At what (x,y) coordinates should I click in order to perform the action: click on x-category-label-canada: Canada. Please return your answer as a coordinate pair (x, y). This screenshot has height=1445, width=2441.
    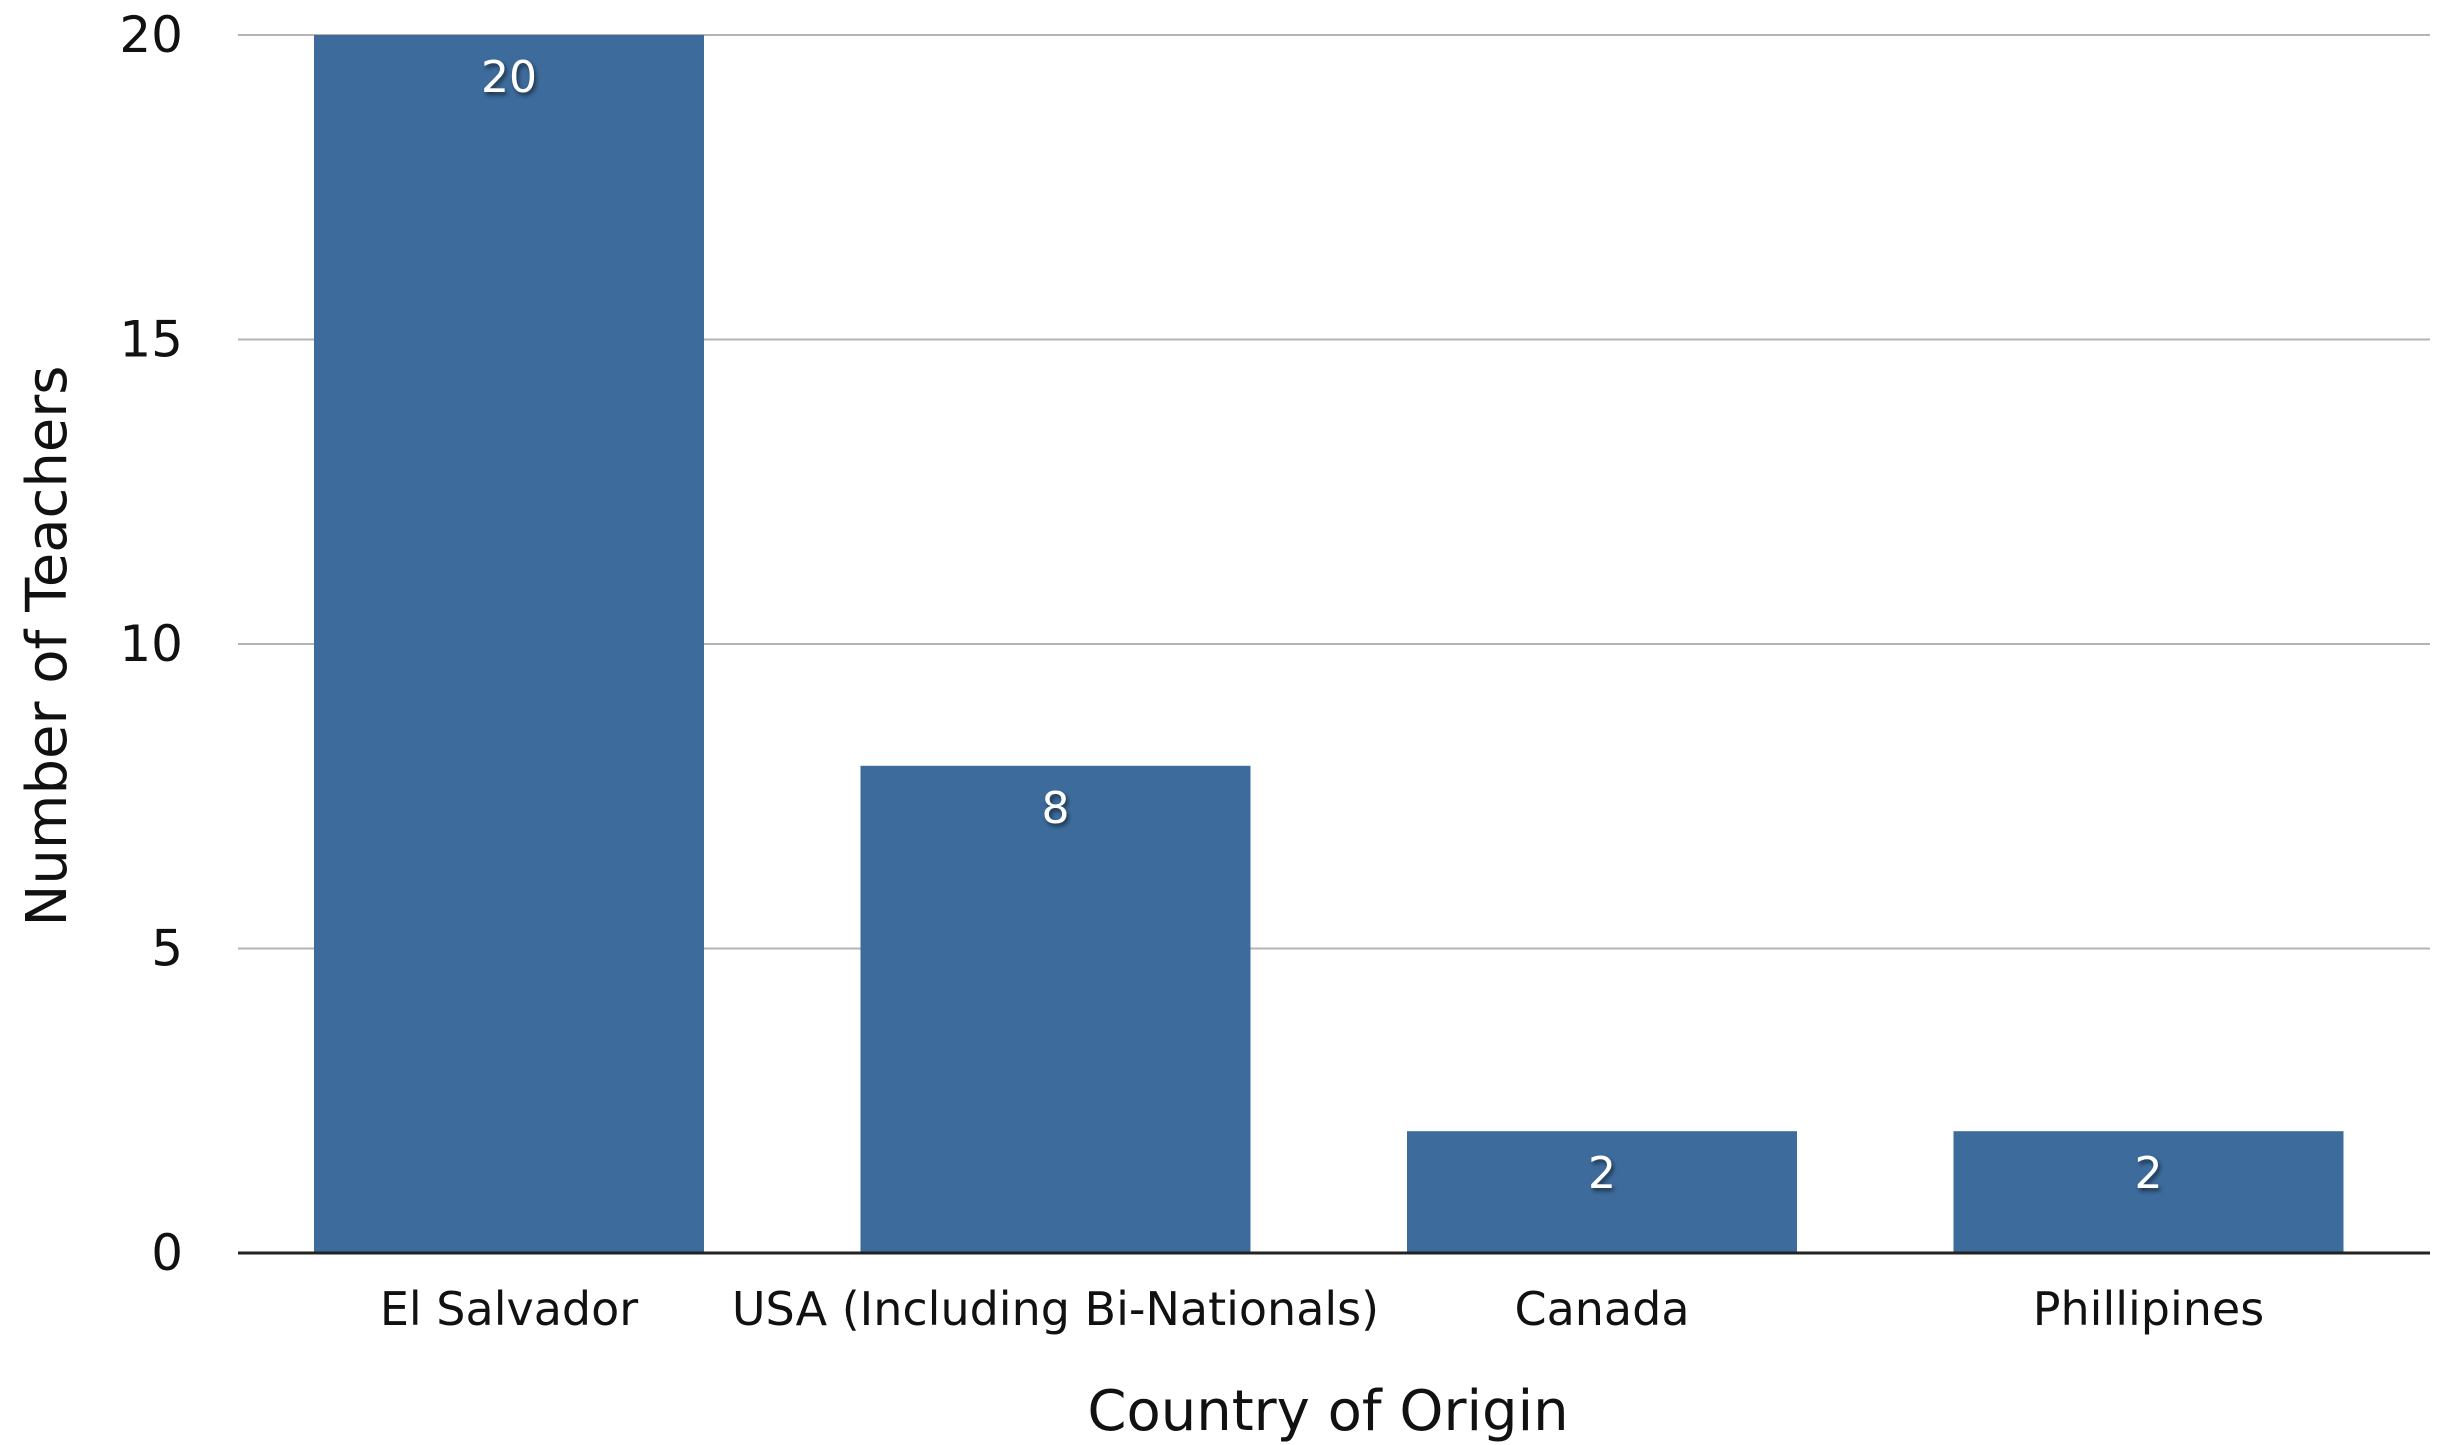
    Looking at the image, I should click on (1601, 1309).